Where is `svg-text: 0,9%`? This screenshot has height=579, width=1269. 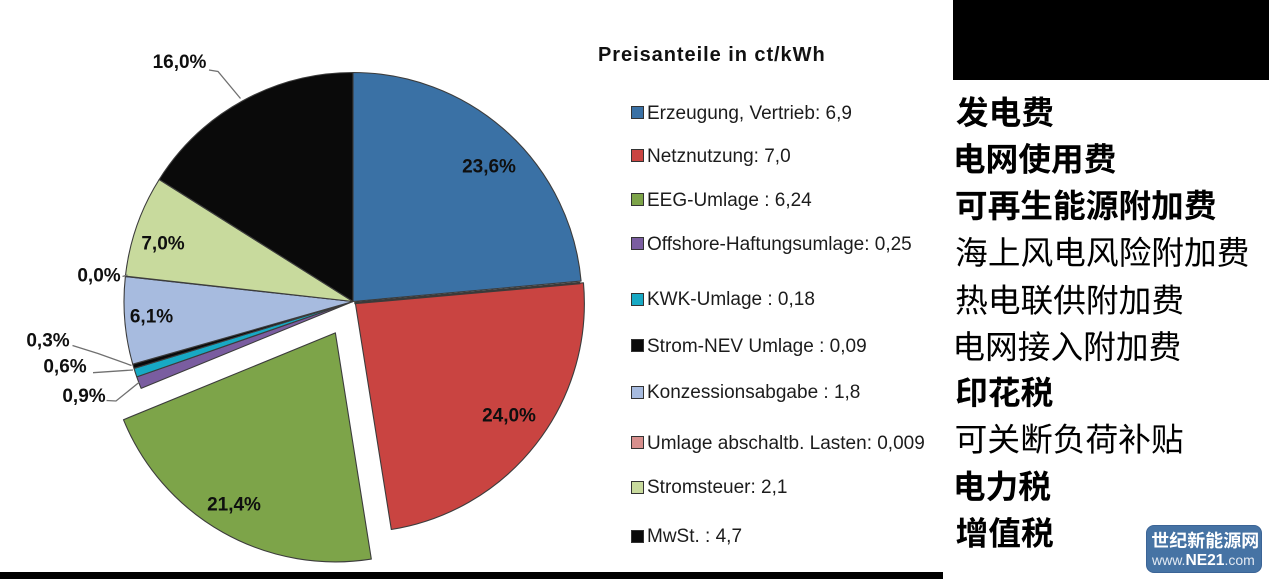 svg-text: 0,9% is located at coordinates (83, 396).